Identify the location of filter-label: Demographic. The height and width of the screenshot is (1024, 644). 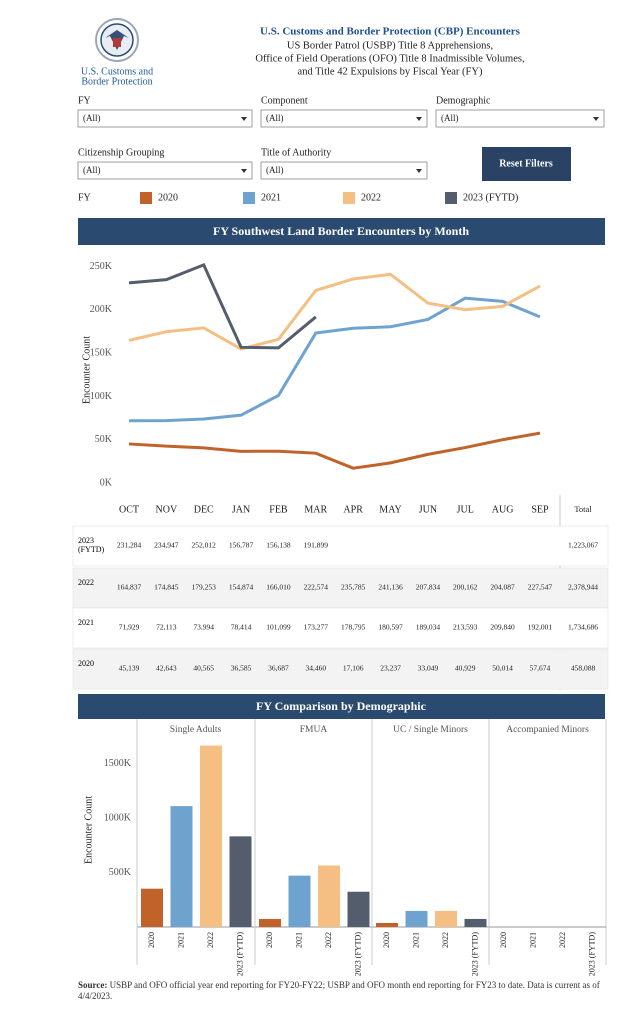
(463, 100).